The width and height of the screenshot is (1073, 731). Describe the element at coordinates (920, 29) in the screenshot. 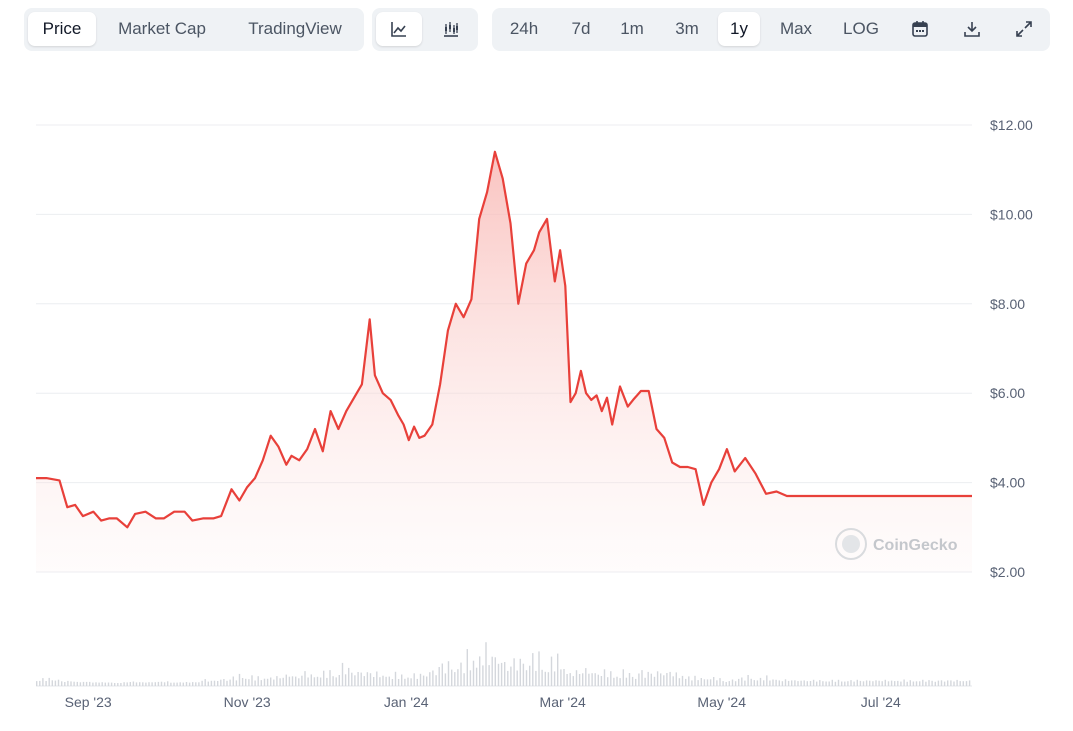

I see `calendar-button` at that location.